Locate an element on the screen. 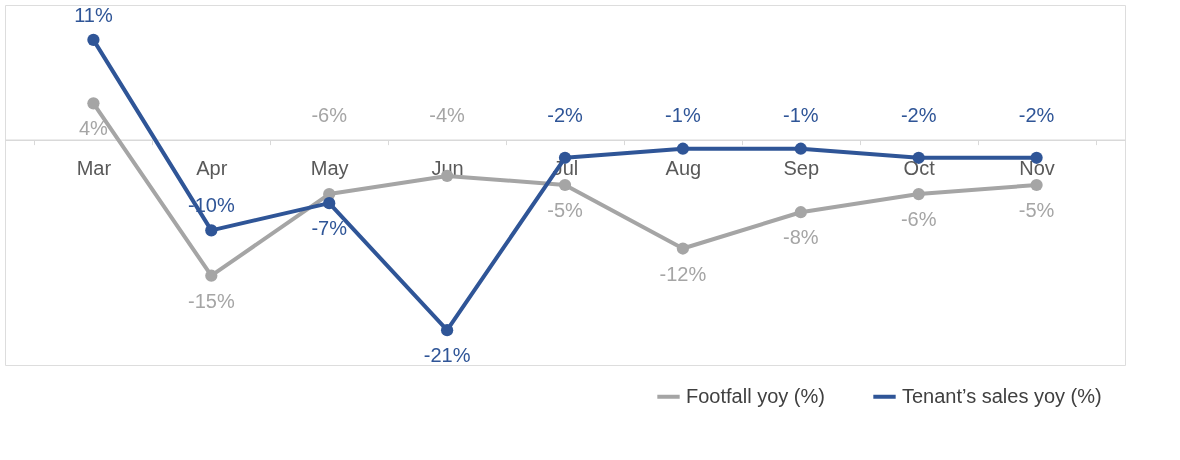 The image size is (1180, 460). x-tick-label: Sep is located at coordinates (801, 168).